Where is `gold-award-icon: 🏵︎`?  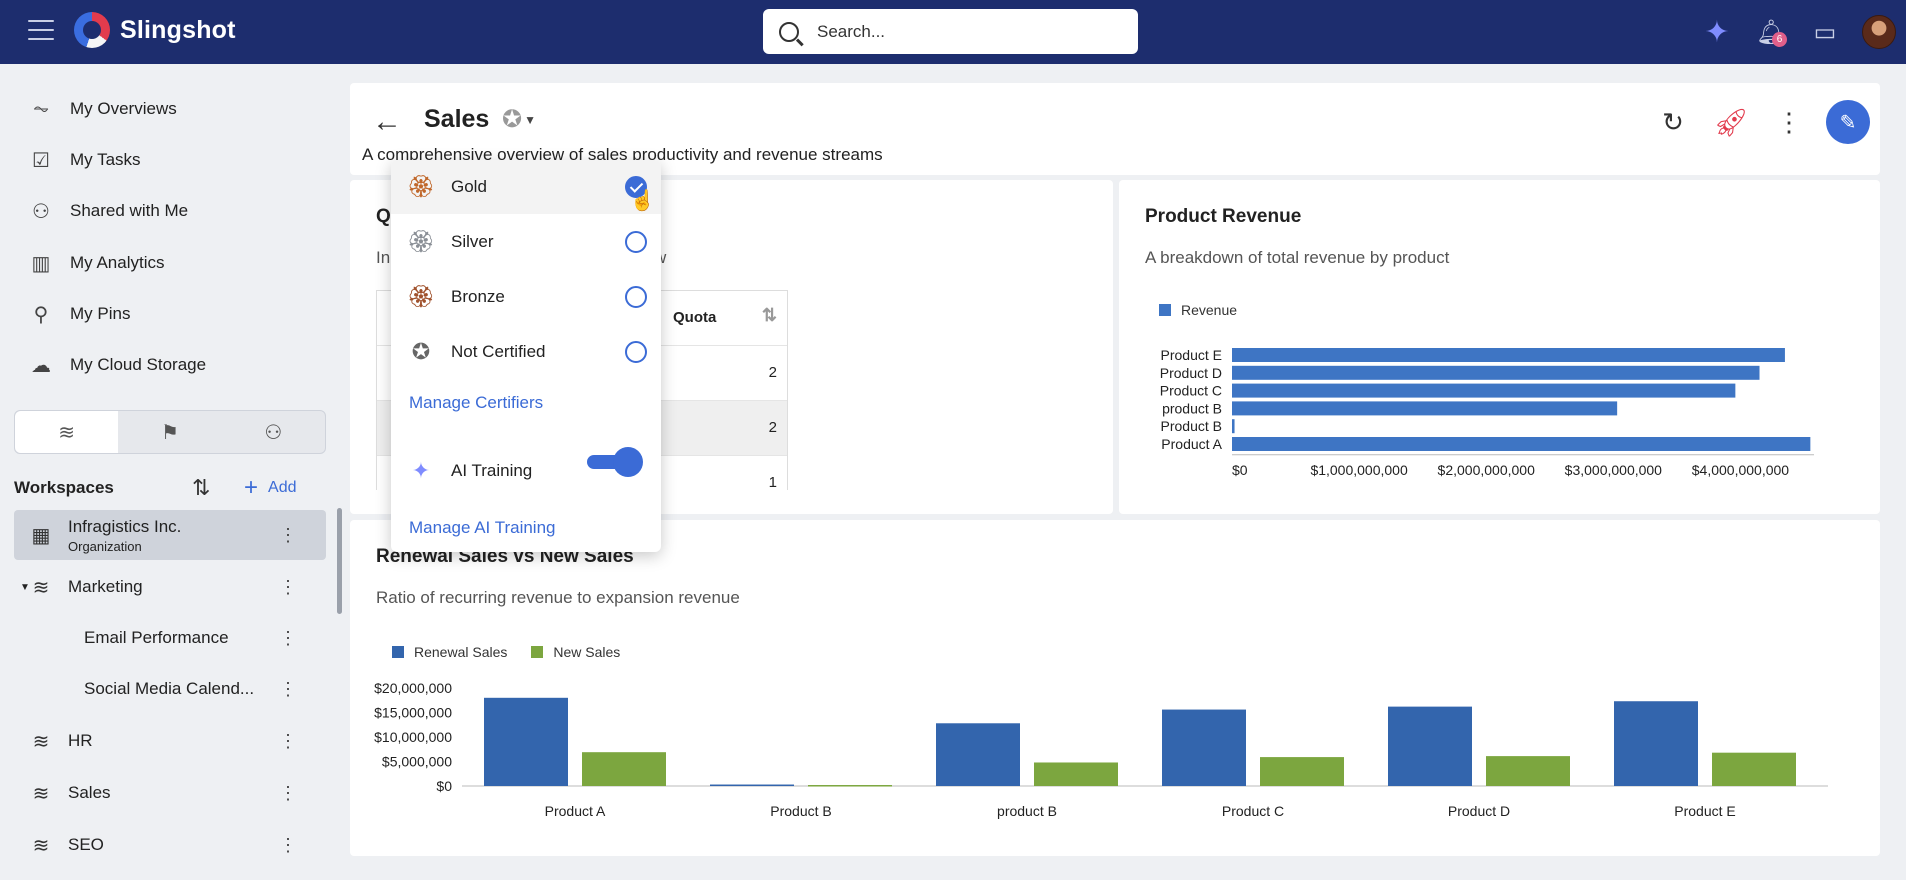 gold-award-icon: 🏵︎ is located at coordinates (421, 186).